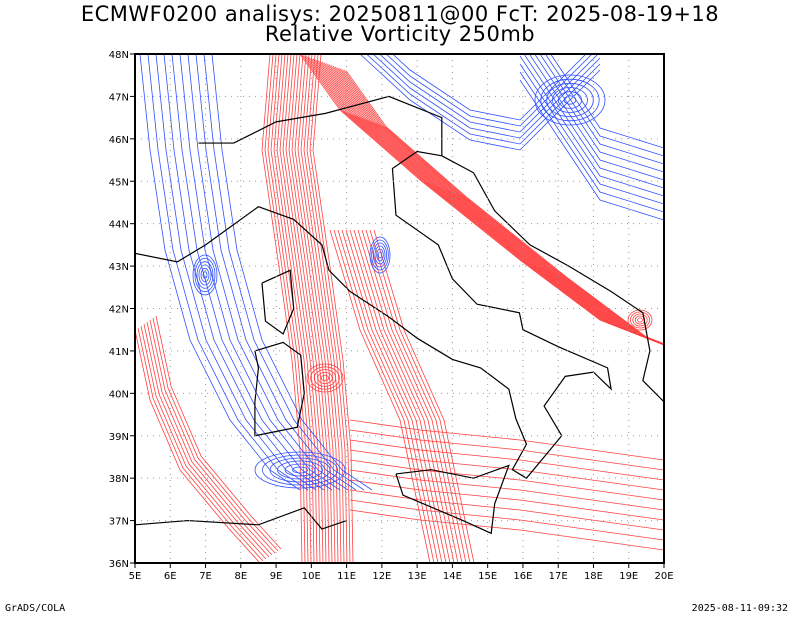 This screenshot has width=800, height=618. What do you see at coordinates (240, 576) in the screenshot?
I see `lon-label: 8E` at bounding box center [240, 576].